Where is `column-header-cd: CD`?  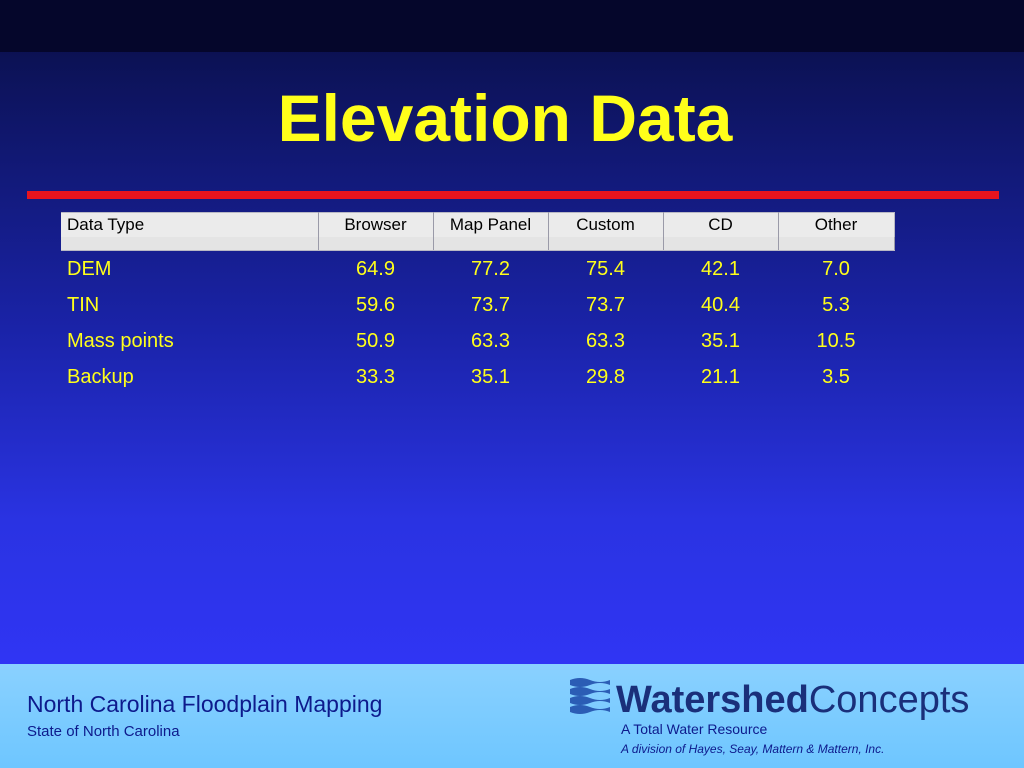 column-header-cd: CD is located at coordinates (721, 224).